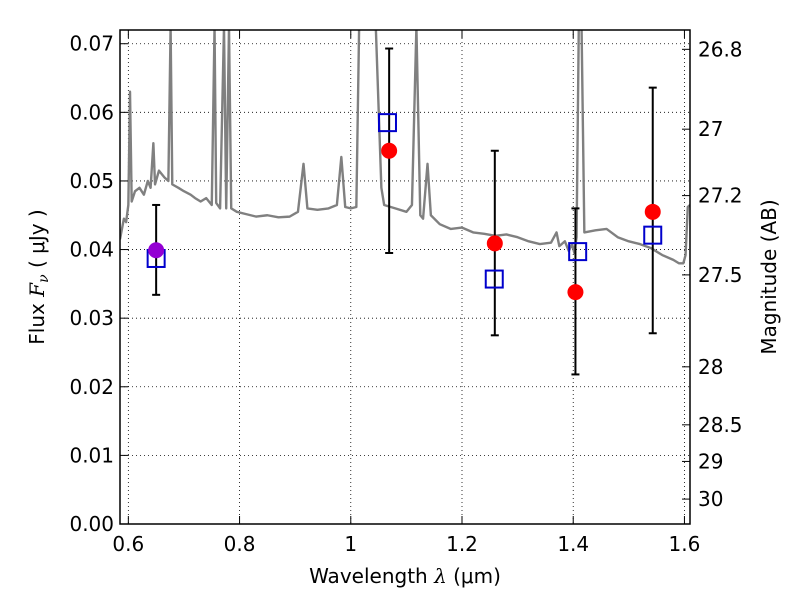  Describe the element at coordinates (720, 196) in the screenshot. I see `y2-tick-label: 27.2` at that location.